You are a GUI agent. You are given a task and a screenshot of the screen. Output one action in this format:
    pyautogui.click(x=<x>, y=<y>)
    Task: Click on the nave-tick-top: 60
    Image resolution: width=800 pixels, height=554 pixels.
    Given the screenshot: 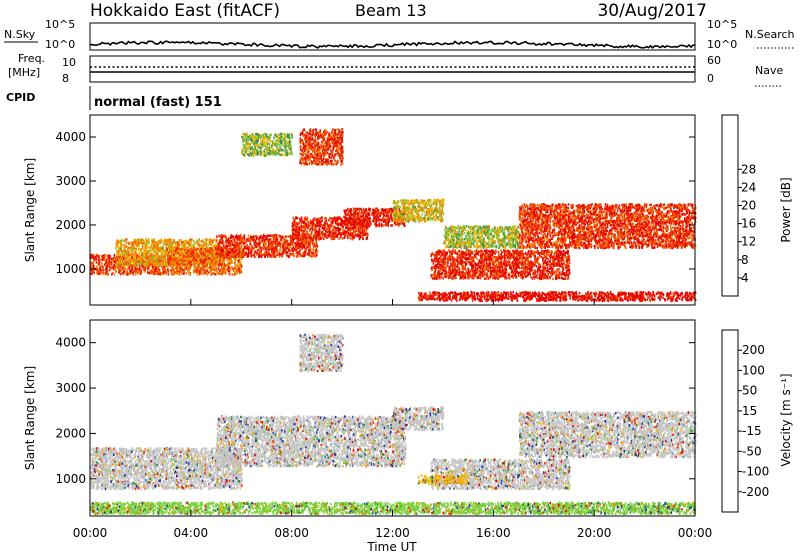 What is the action you would take?
    pyautogui.click(x=714, y=60)
    